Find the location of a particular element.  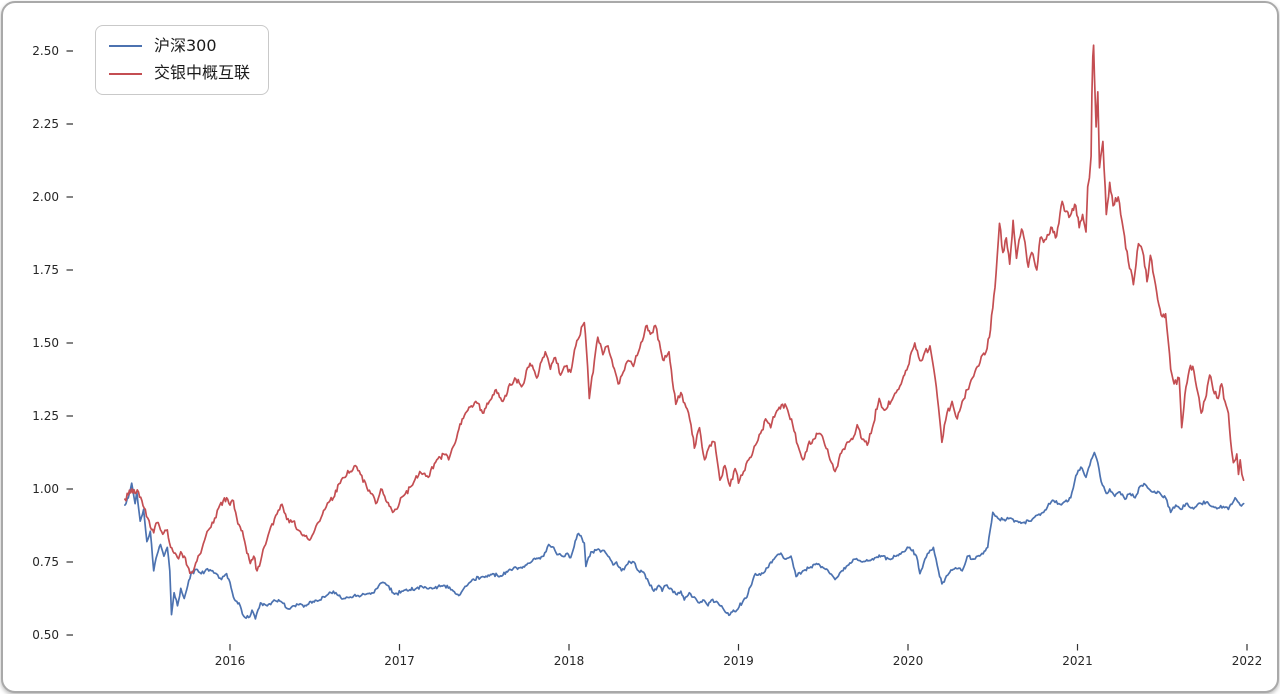

legend-label: 沪深300 is located at coordinates (185, 45).